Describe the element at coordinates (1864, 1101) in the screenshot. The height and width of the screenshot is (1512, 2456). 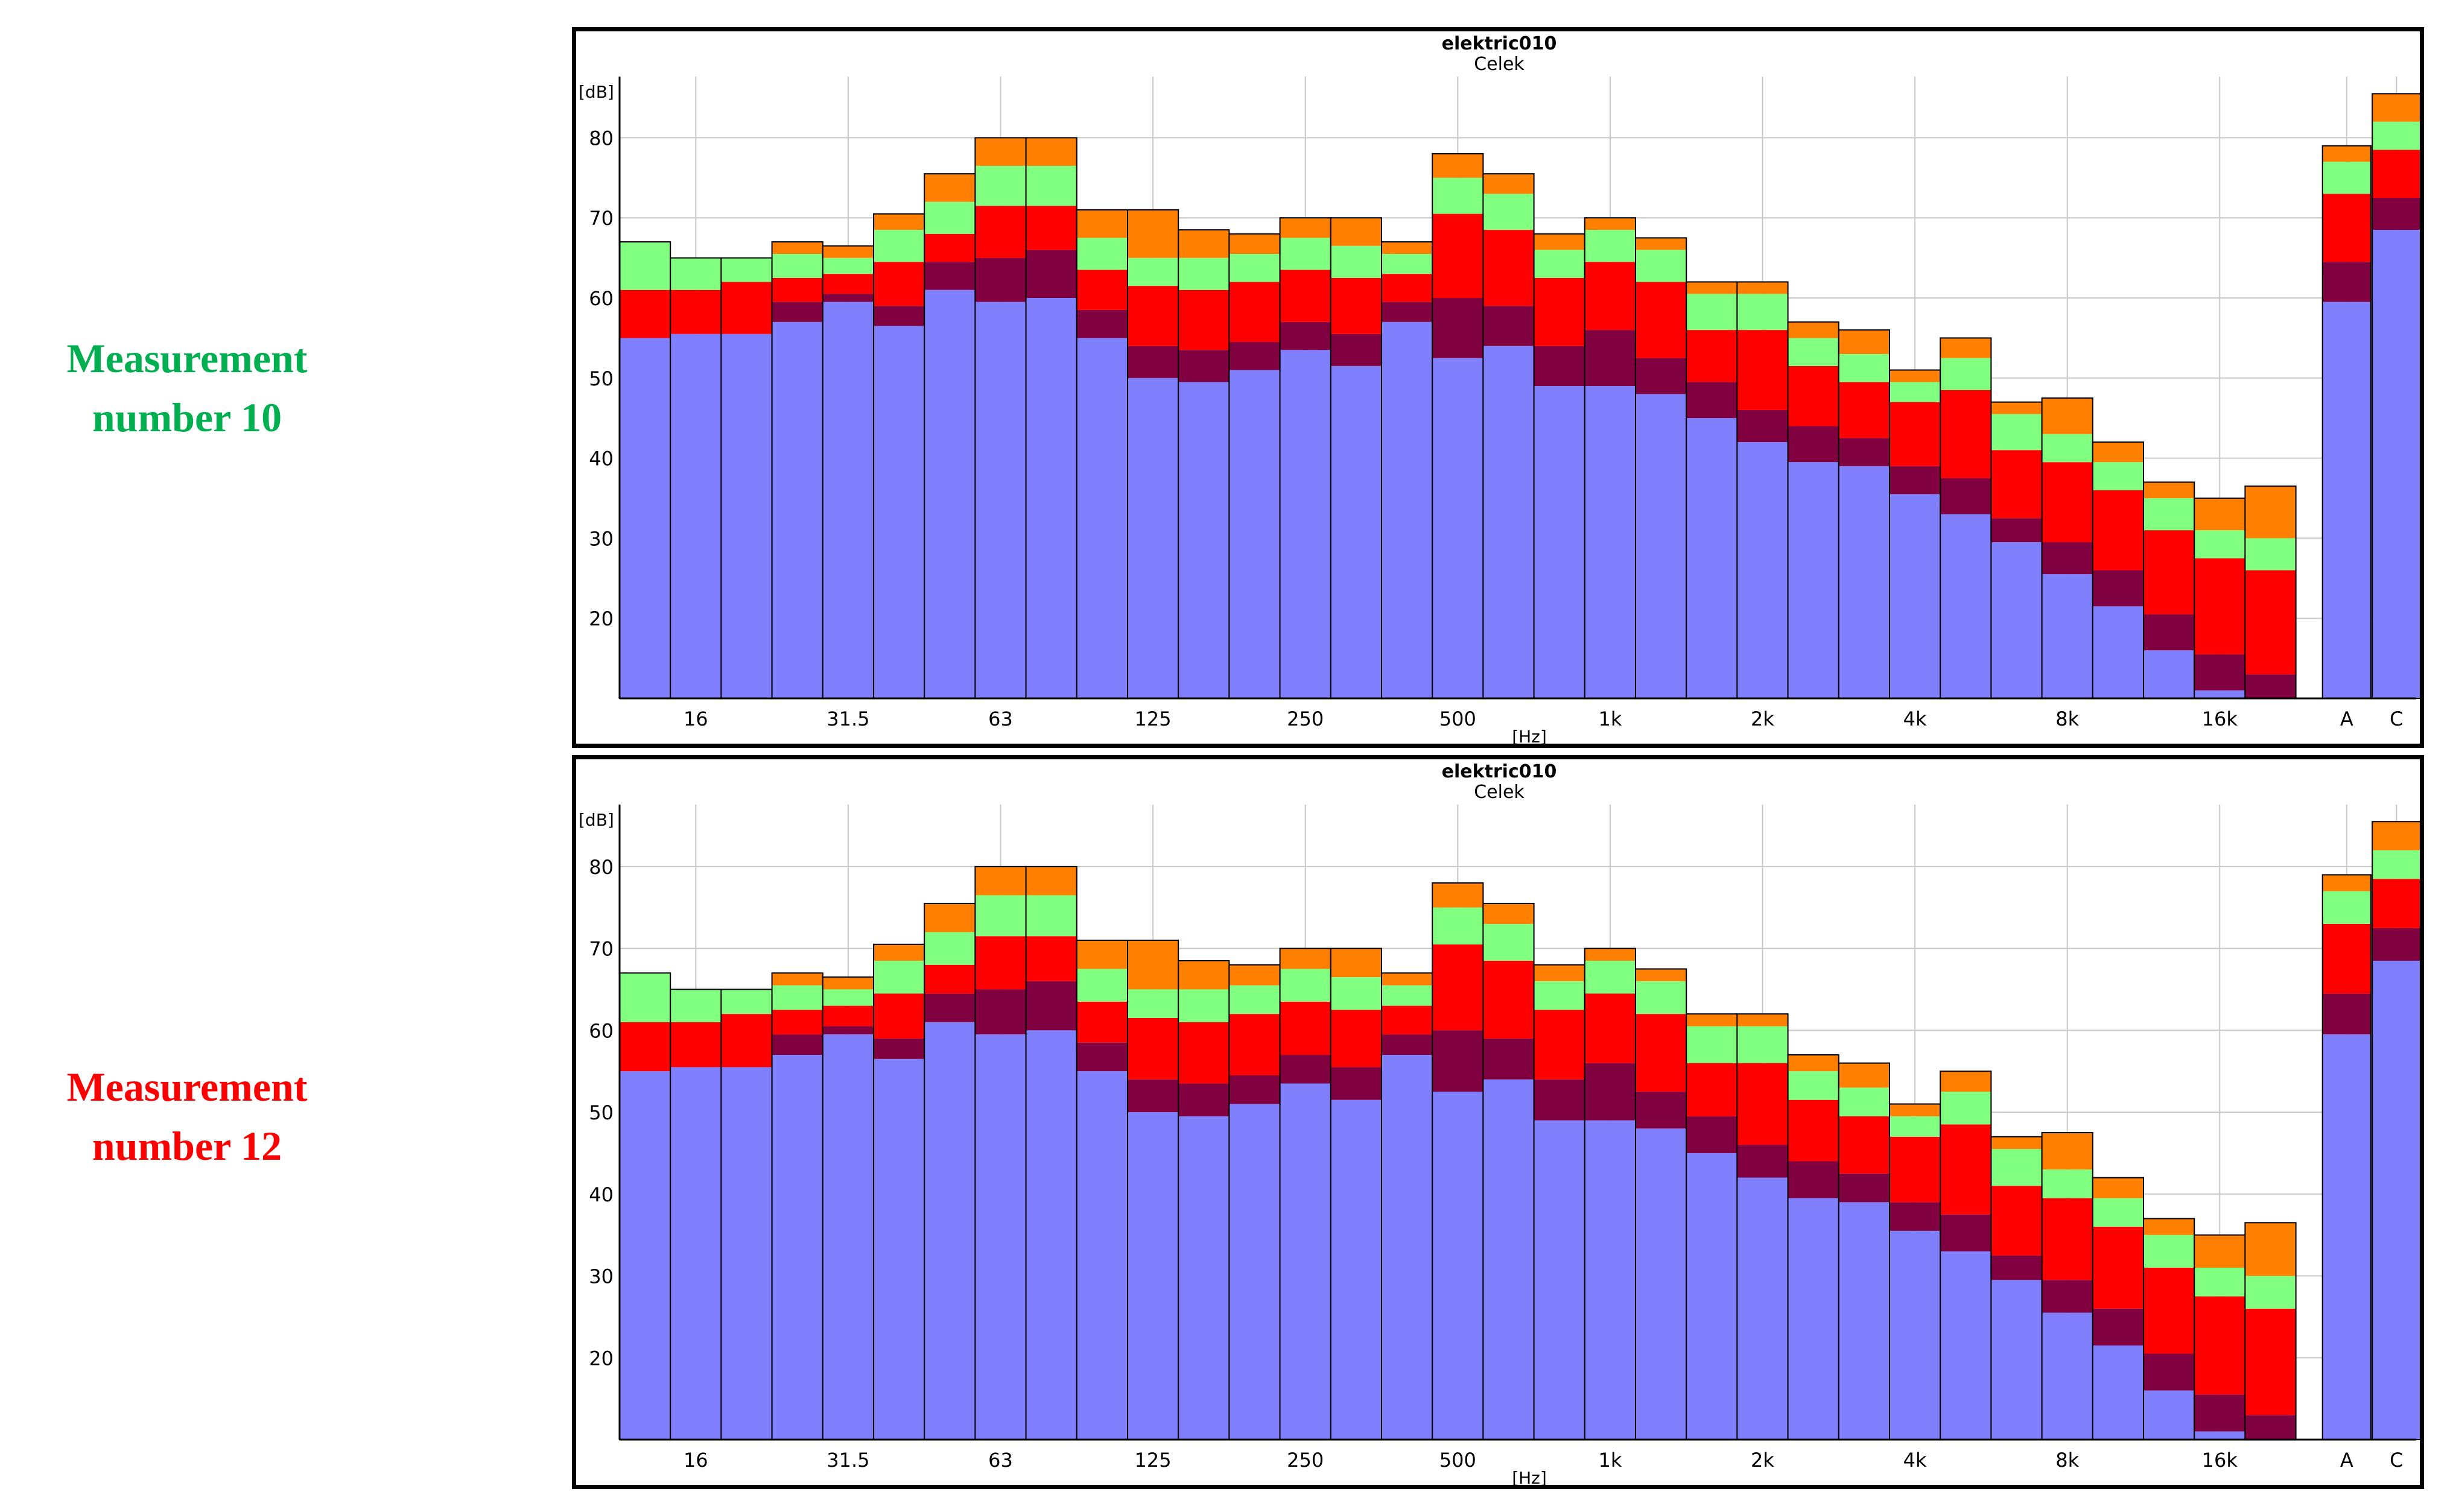
I see `bar-3.15k-green` at that location.